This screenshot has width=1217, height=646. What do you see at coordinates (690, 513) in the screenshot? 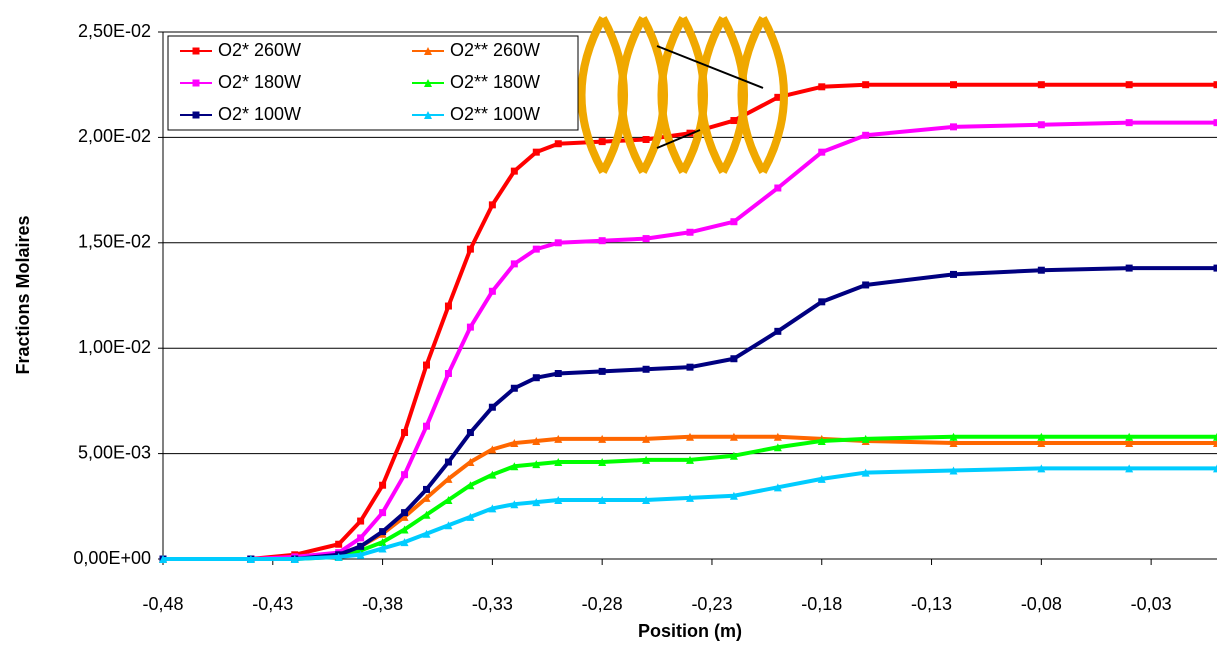
I see `series-line` at bounding box center [690, 513].